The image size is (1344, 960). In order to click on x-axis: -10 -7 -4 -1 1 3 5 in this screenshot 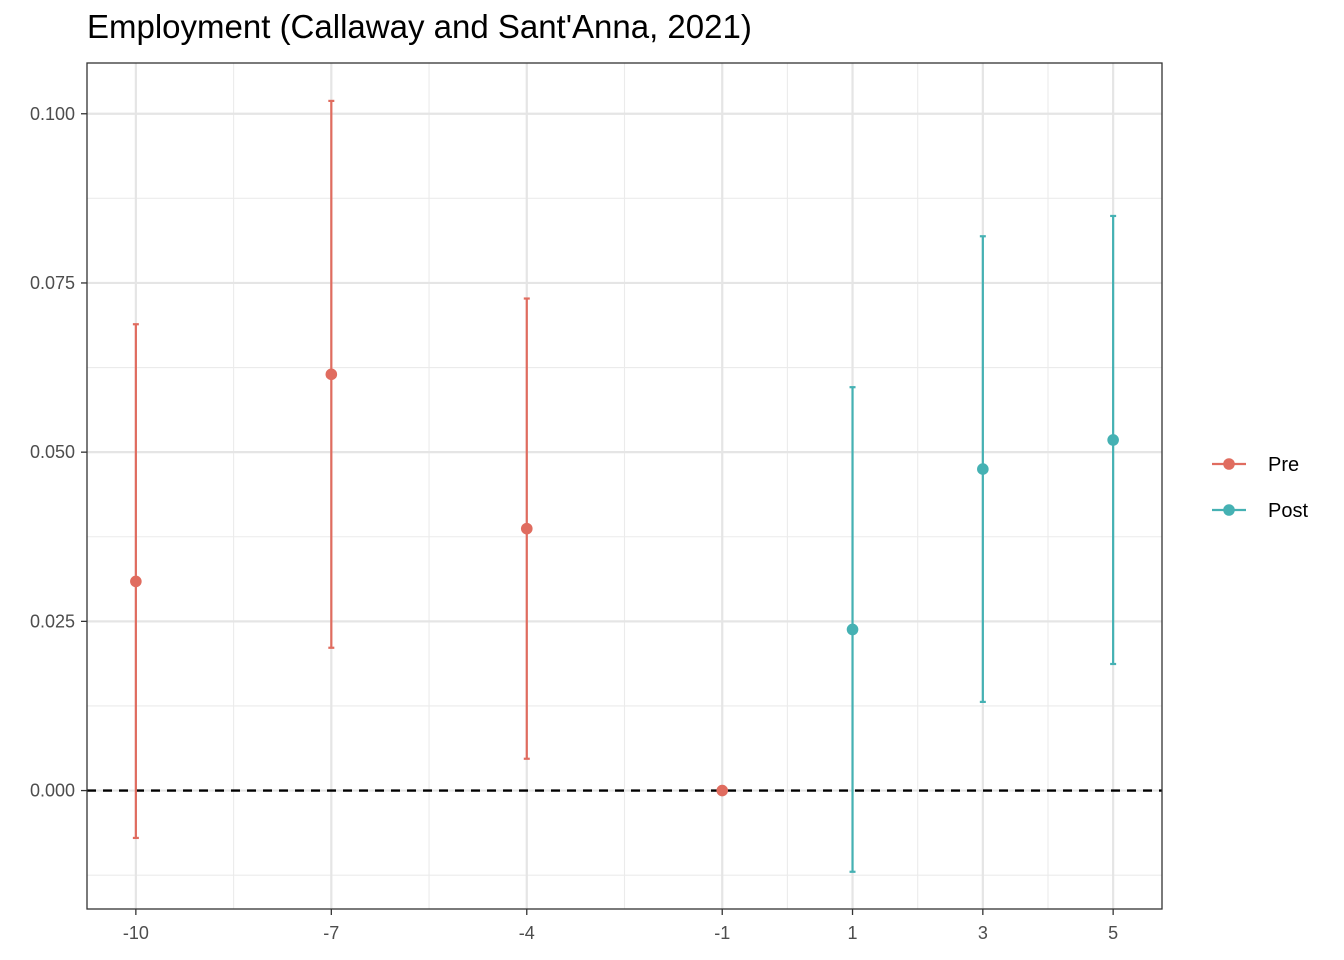, I will do `click(620, 926)`.